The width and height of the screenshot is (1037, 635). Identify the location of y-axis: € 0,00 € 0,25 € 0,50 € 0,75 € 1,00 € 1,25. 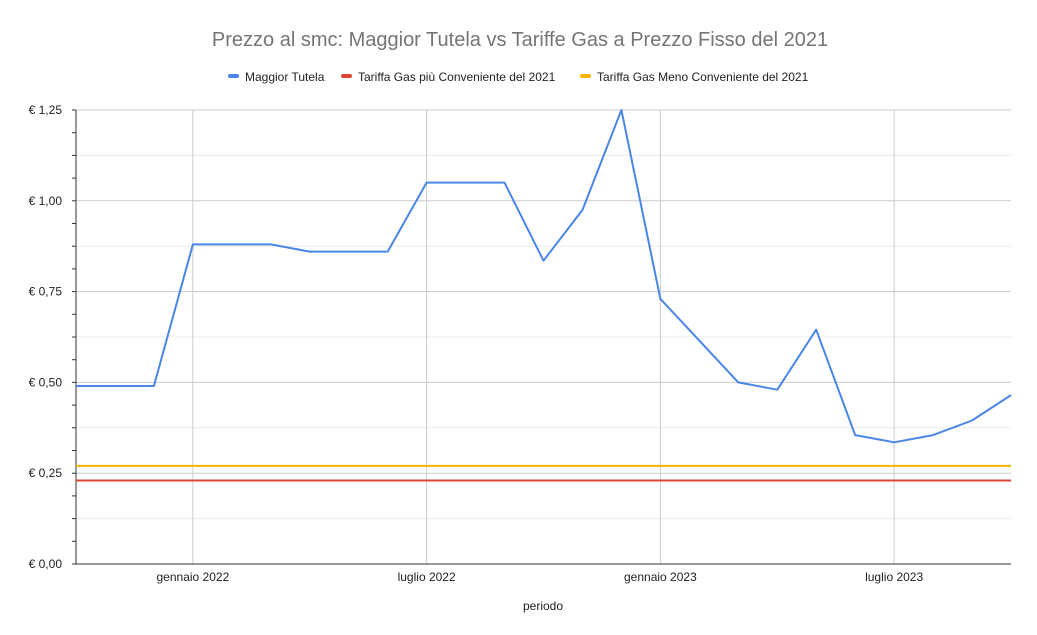
(53, 337).